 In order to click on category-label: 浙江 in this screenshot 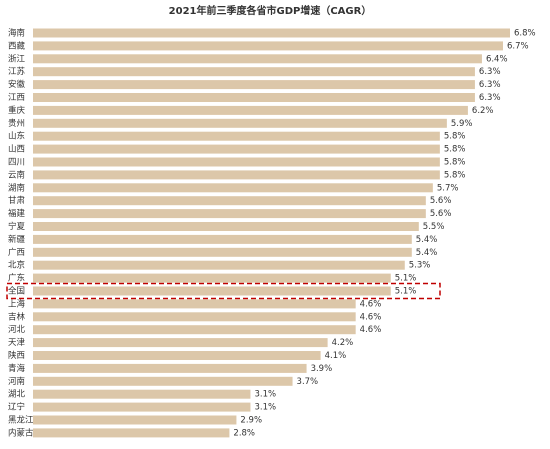, I will do `click(17, 58)`.